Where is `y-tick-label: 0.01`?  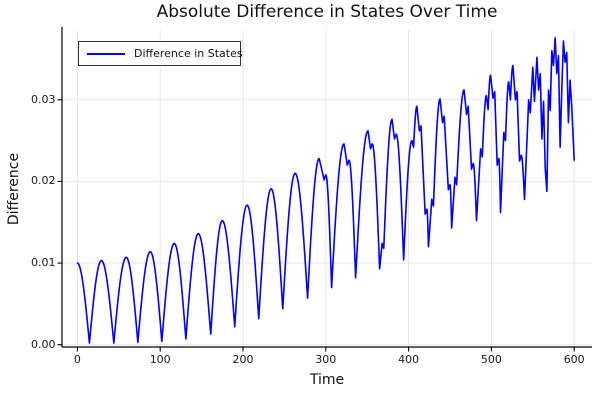
y-tick-label: 0.01 is located at coordinates (43, 263).